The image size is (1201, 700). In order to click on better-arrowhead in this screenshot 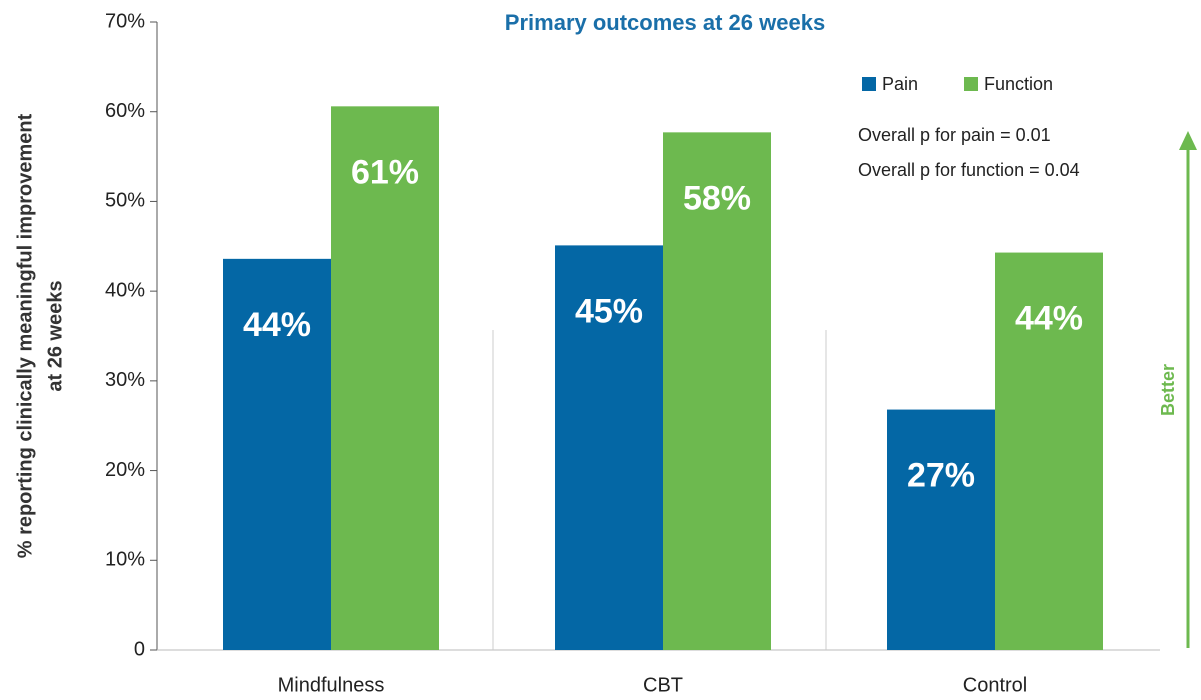, I will do `click(1188, 140)`.